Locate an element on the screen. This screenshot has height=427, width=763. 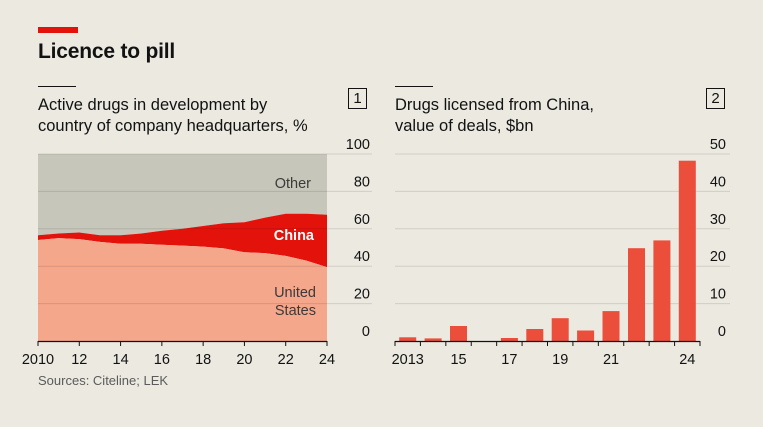
panel-1-title-line-1: Active drugs in development by is located at coordinates (153, 105).